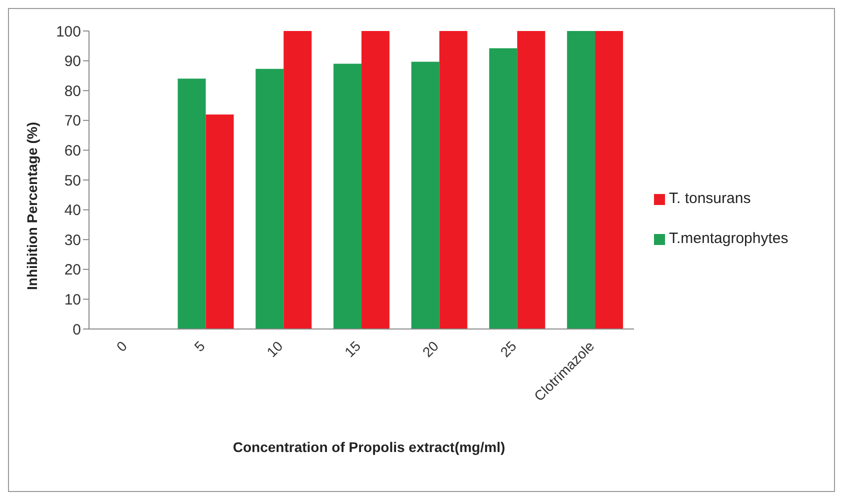  I want to click on y-tick-label: 100, so click(68, 31).